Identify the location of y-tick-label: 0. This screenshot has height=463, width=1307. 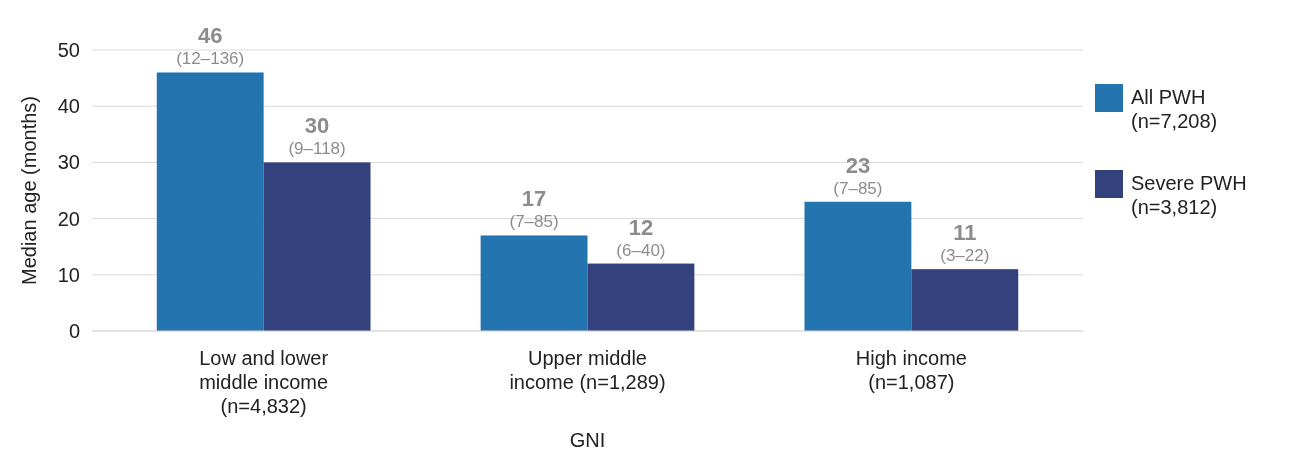
(74, 331).